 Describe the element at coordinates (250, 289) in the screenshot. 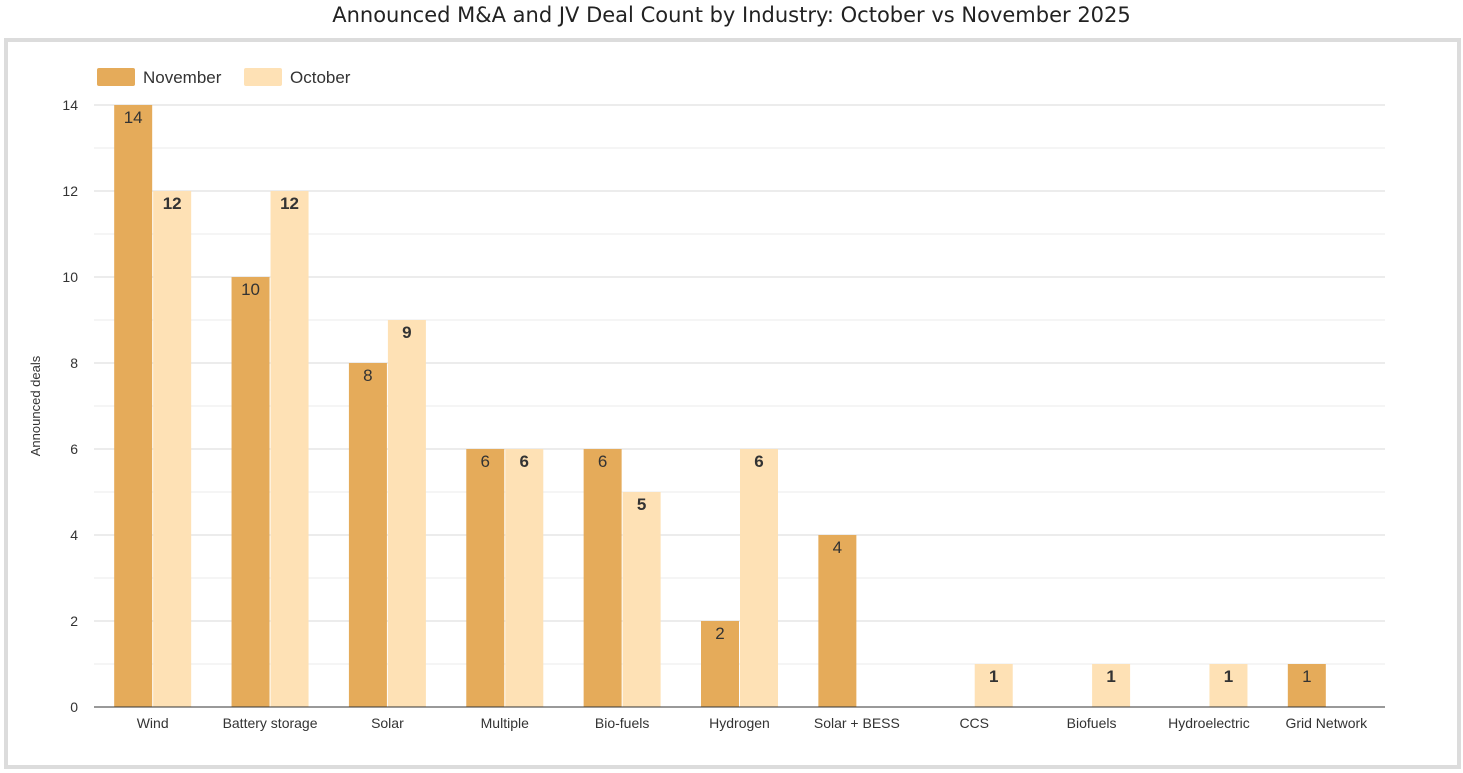

I see `data-label-november: 10` at that location.